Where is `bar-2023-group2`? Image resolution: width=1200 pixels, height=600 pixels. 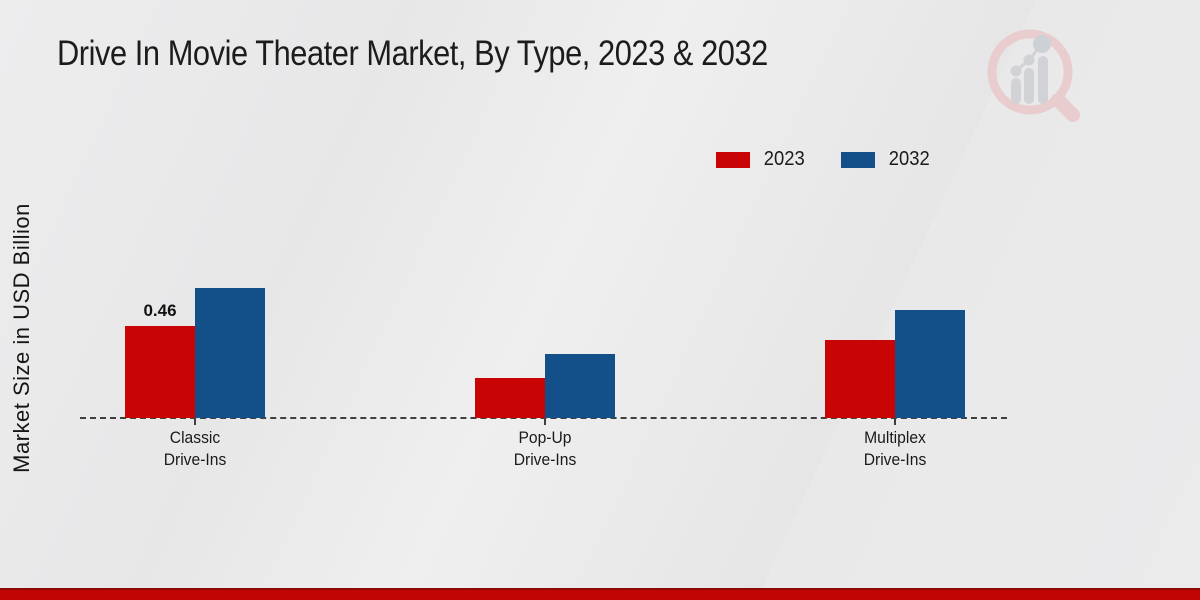 bar-2023-group2 is located at coordinates (510, 398).